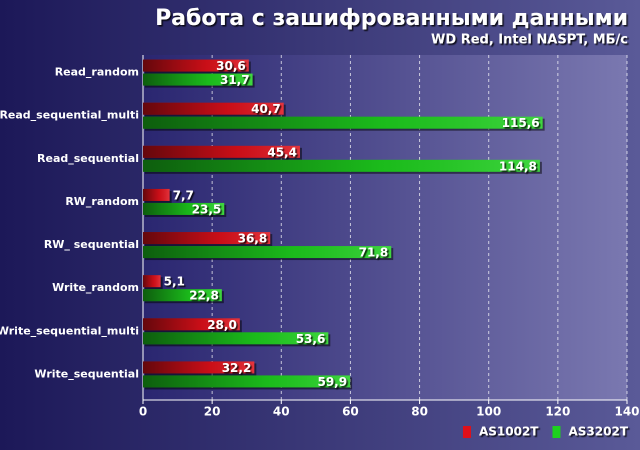 The image size is (640, 450). What do you see at coordinates (518, 166) in the screenshot?
I see `value-label: 114,8` at bounding box center [518, 166].